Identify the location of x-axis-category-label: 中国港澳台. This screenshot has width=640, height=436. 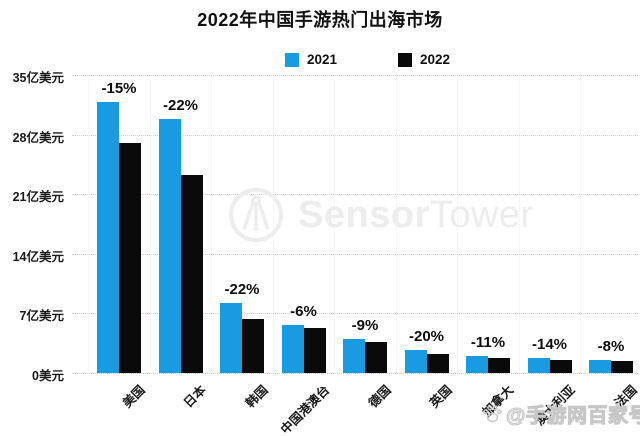
(305, 409).